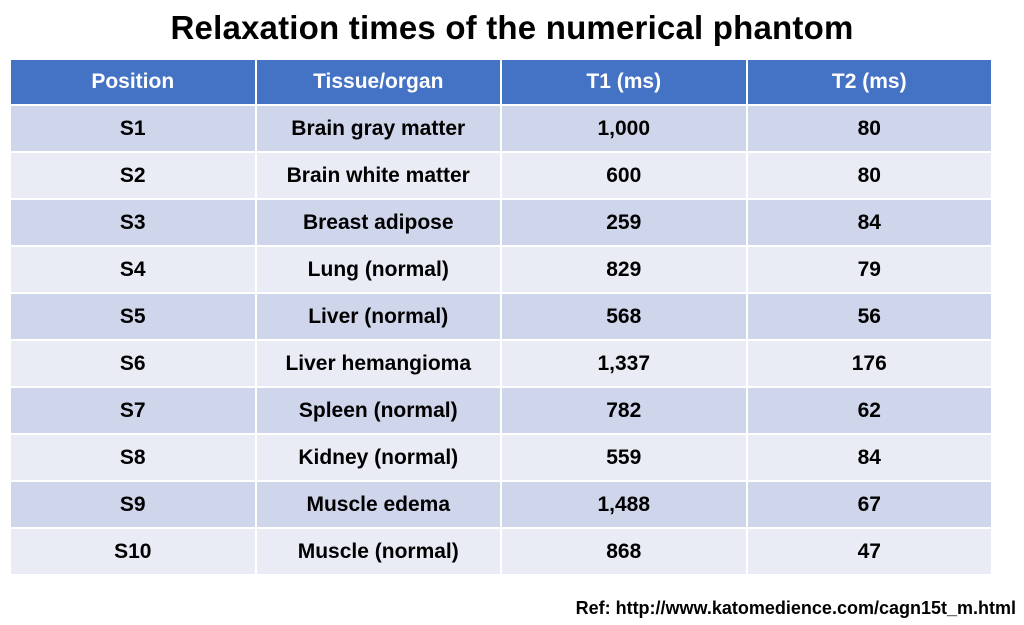 The height and width of the screenshot is (625, 1024). Describe the element at coordinates (378, 551) in the screenshot. I see `cell-tissue: Muscle (normal)` at that location.